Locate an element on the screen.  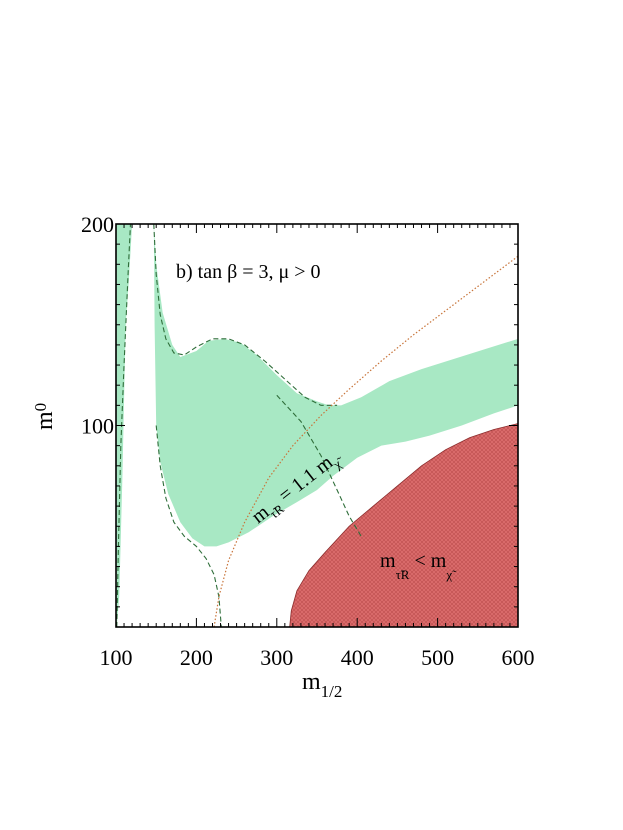
dashed-boundary-inner is located at coordinates (188, 526).